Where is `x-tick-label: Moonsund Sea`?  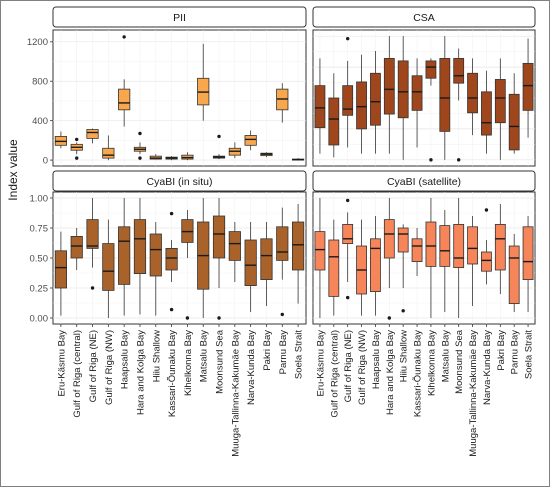 x-tick-label: Moonsund Sea is located at coordinates (220, 361).